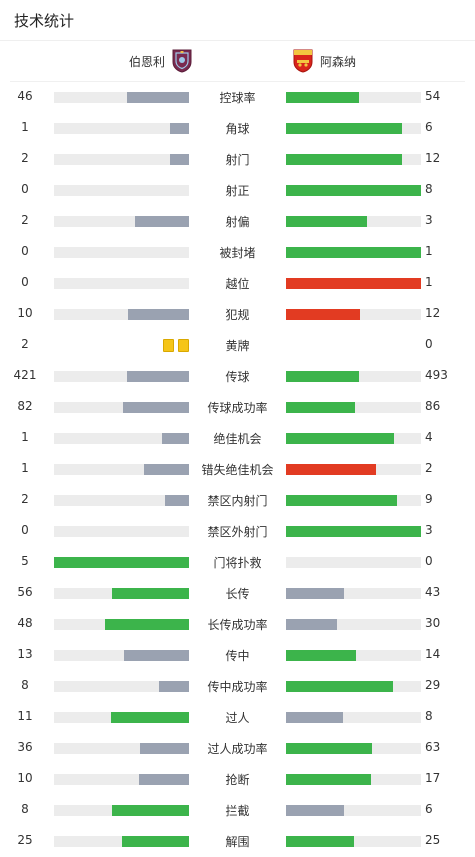 This screenshot has width=475, height=857. What do you see at coordinates (237, 749) in the screenshot?
I see `stat-label: 过人成功率` at bounding box center [237, 749].